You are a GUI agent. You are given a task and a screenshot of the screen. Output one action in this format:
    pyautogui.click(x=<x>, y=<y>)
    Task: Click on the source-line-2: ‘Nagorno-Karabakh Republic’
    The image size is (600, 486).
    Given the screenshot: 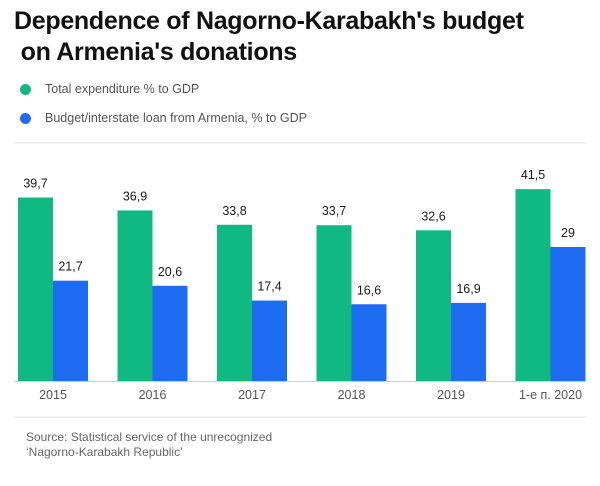 What is the action you would take?
    pyautogui.click(x=104, y=452)
    